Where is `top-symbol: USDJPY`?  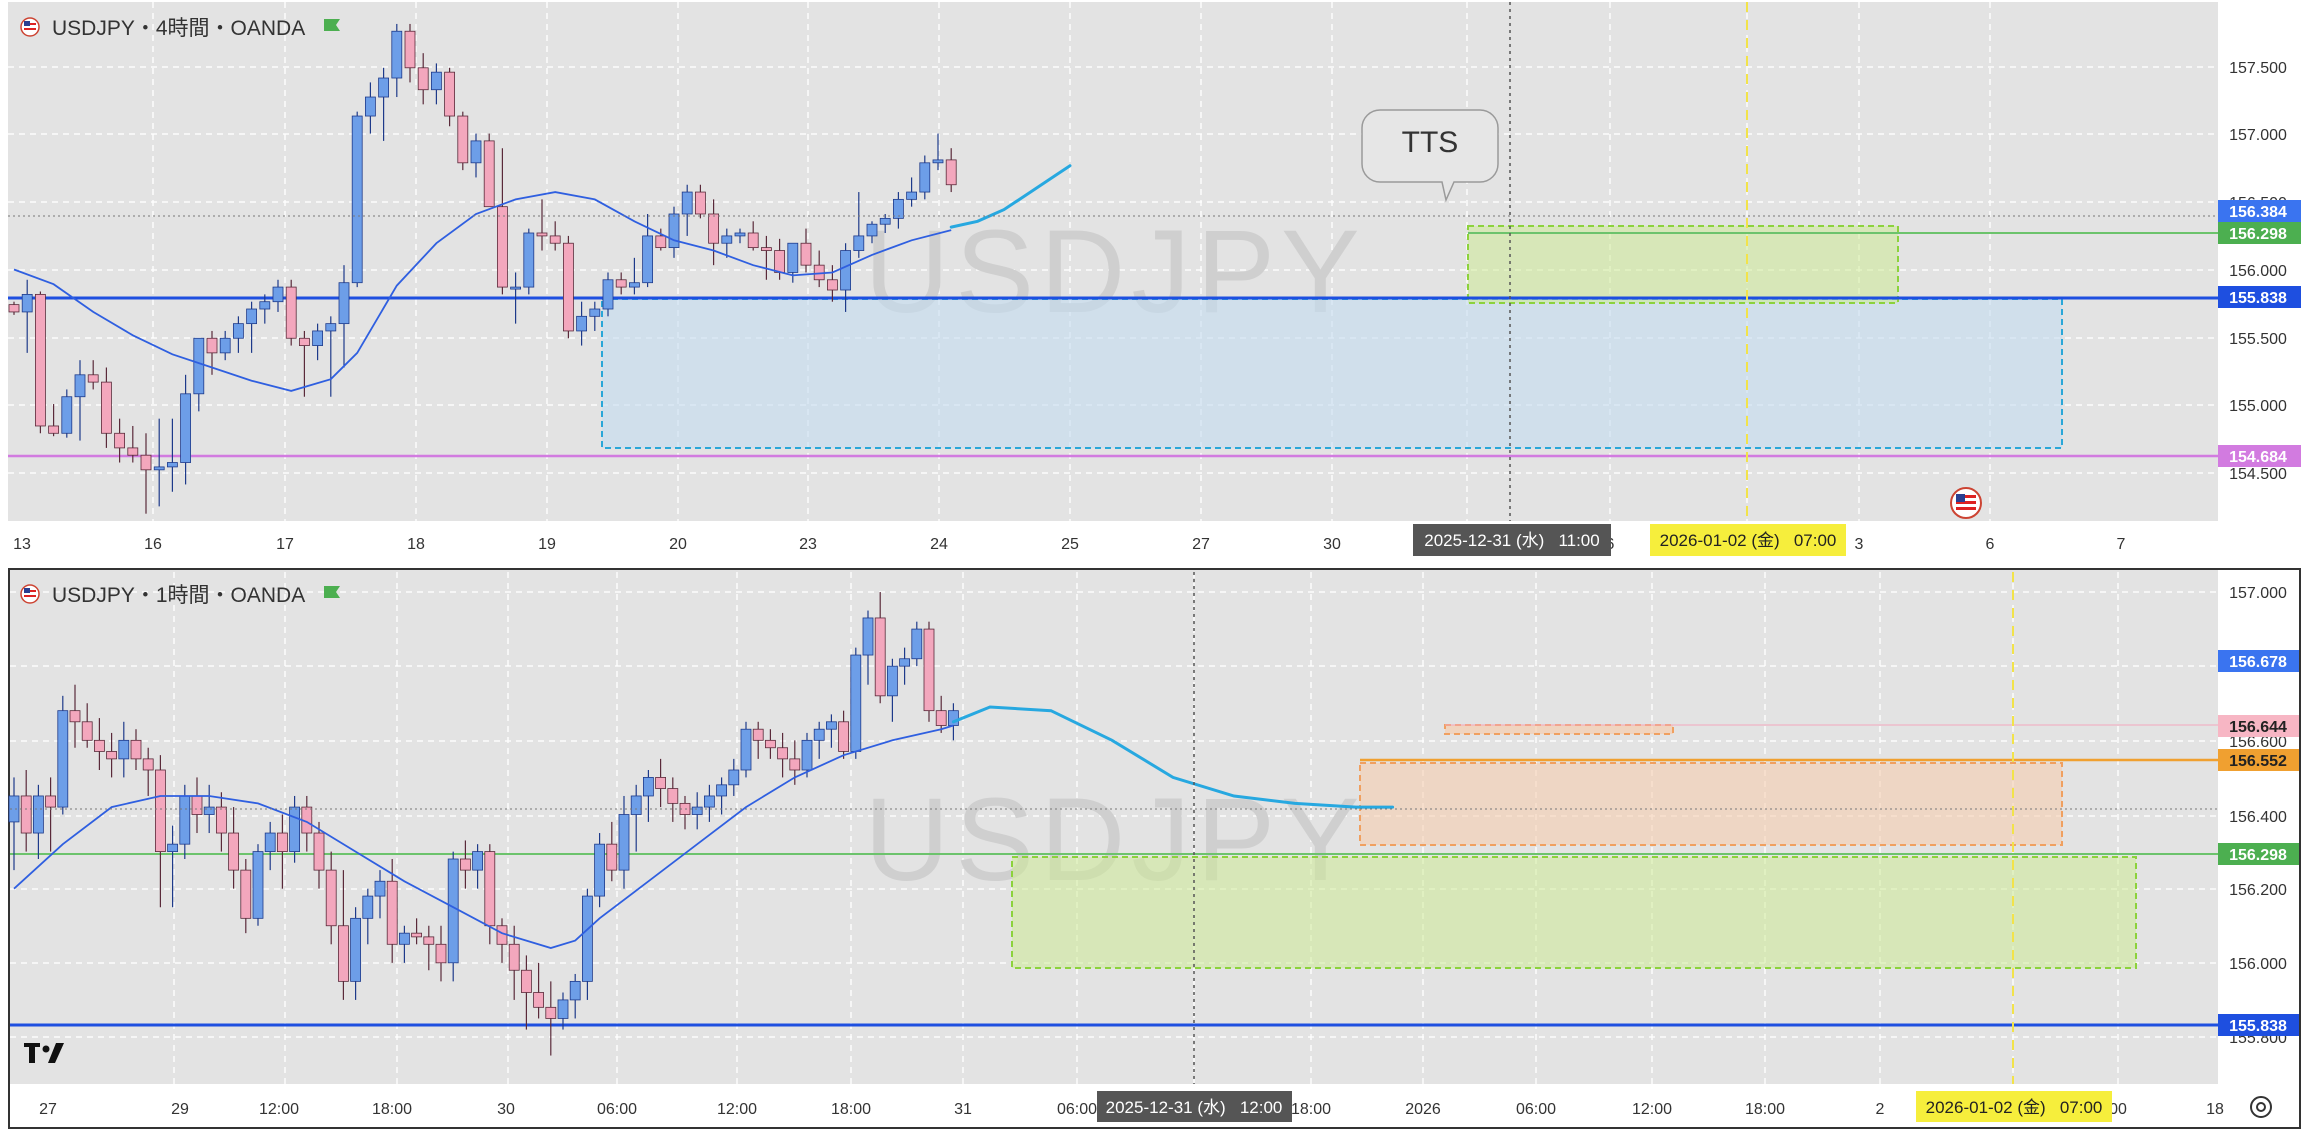 top-symbol: USDJPY is located at coordinates (93, 28).